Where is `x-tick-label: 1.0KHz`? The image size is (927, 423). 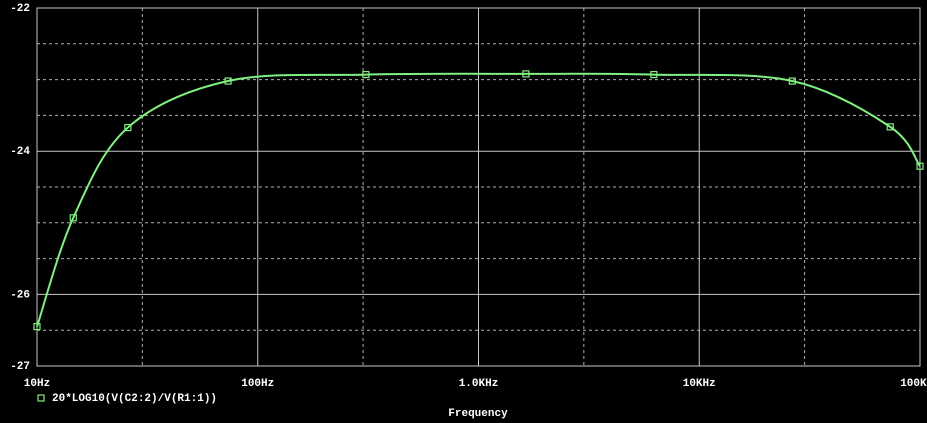
x-tick-label: 1.0KHz is located at coordinates (479, 384).